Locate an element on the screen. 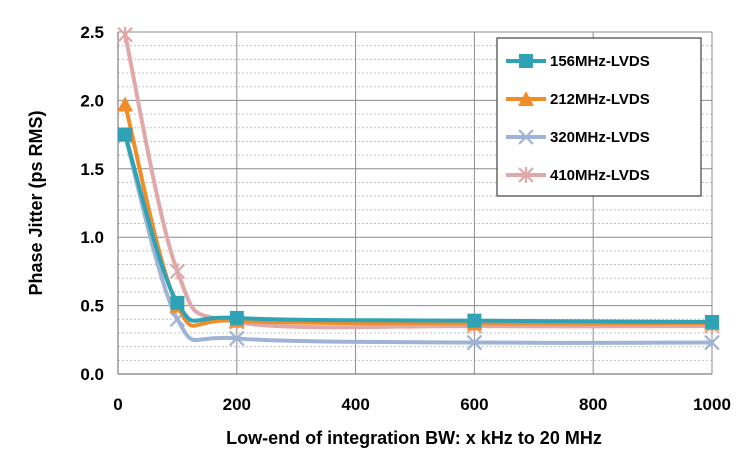  y-tick-label: 0.5 is located at coordinates (92, 306).